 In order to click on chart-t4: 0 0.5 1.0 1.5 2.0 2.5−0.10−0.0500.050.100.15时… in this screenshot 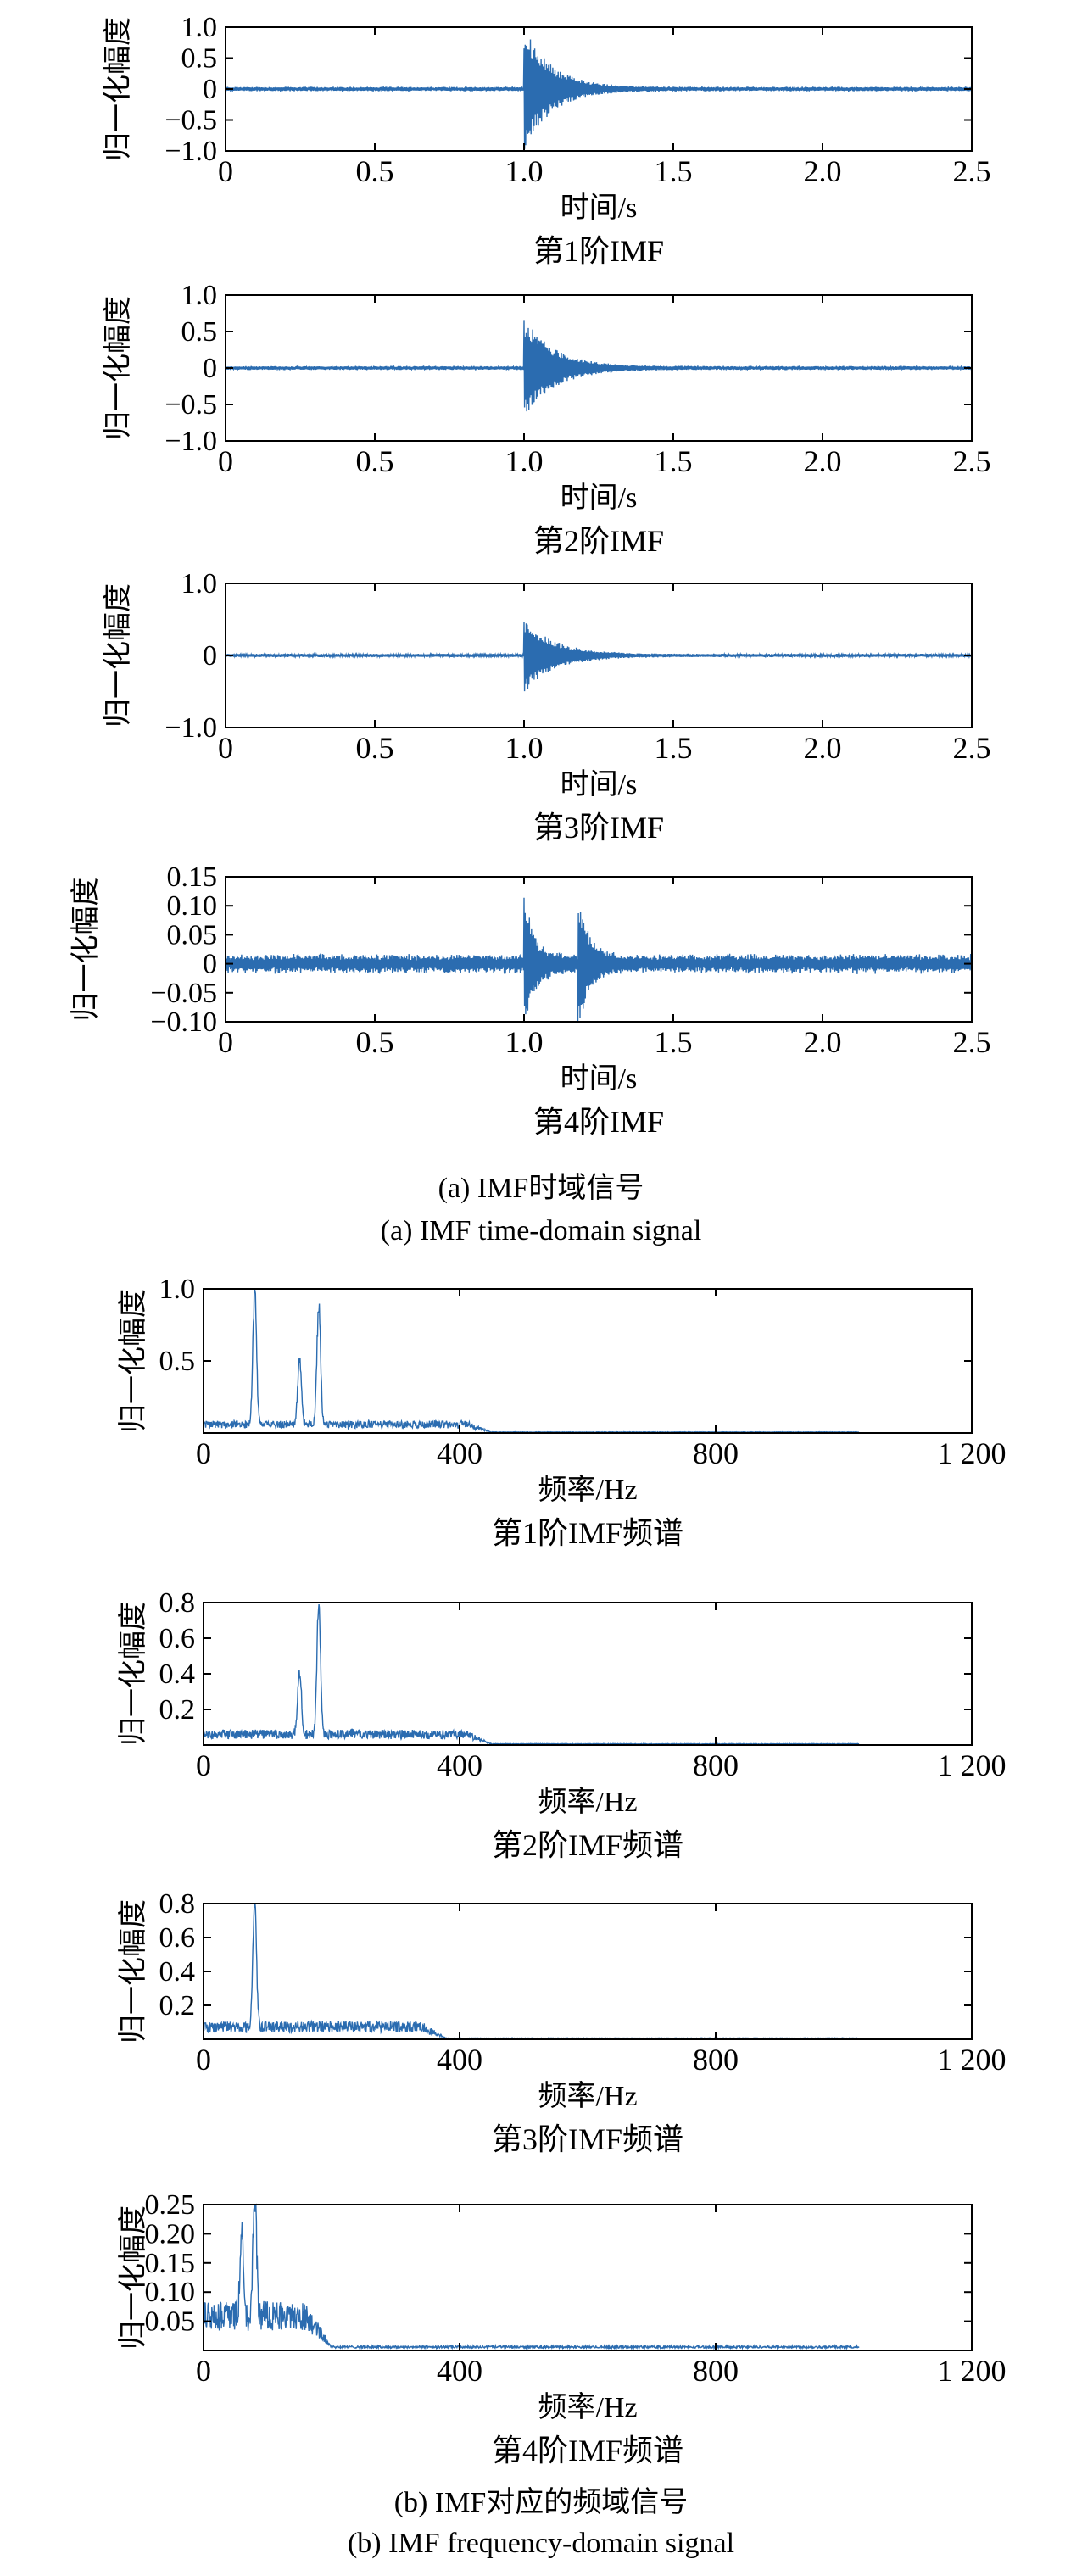, I will do `click(531, 1000)`.